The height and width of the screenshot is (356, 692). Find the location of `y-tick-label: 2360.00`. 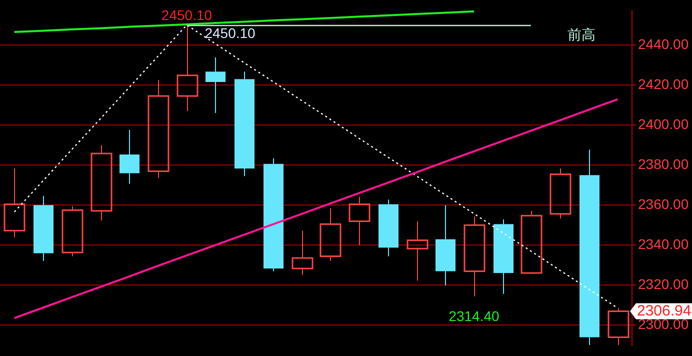

y-tick-label: 2360.00 is located at coordinates (663, 204).